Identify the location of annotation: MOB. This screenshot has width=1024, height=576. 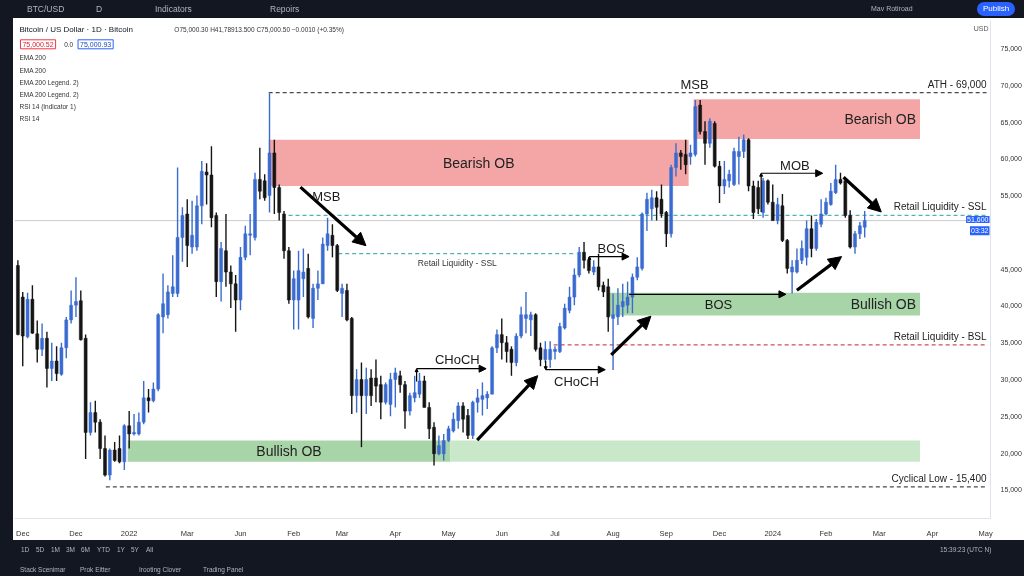
(795, 165).